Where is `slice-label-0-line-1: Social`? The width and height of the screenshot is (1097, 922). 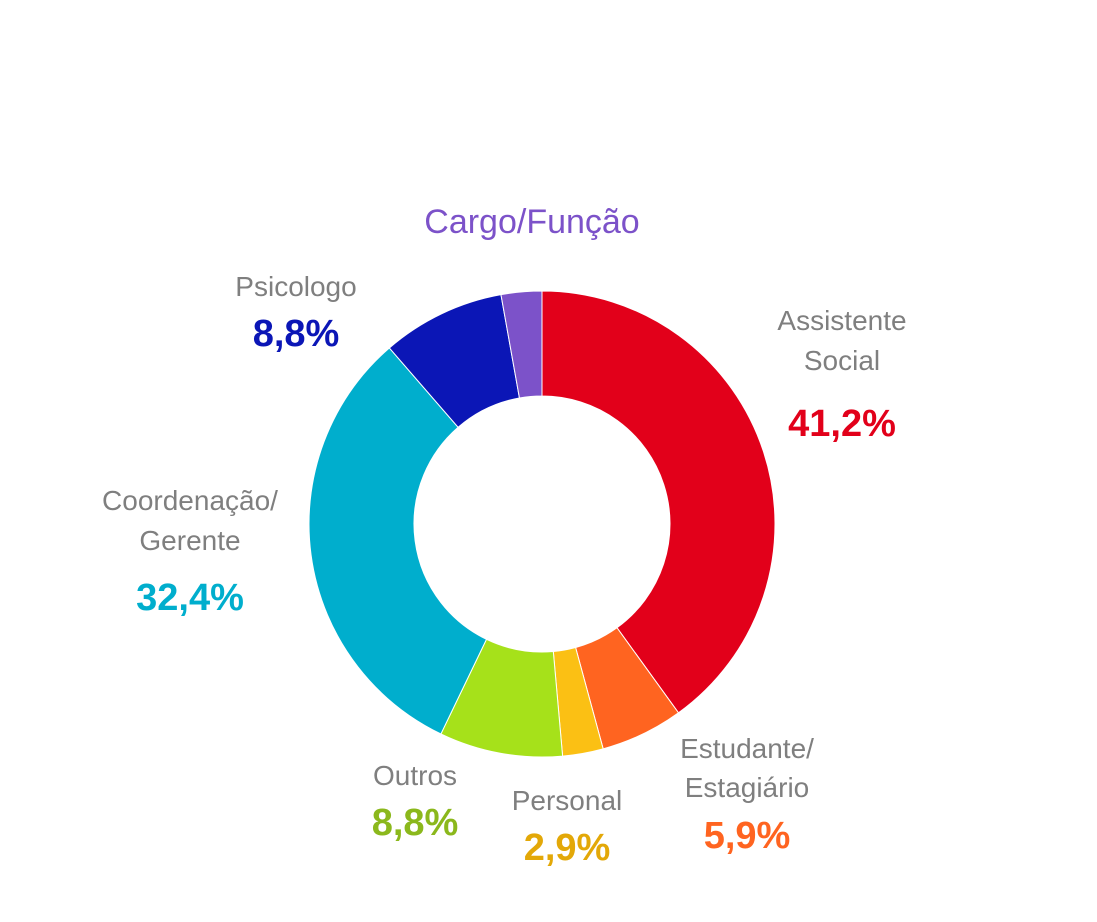
slice-label-0-line-1: Social is located at coordinates (842, 360).